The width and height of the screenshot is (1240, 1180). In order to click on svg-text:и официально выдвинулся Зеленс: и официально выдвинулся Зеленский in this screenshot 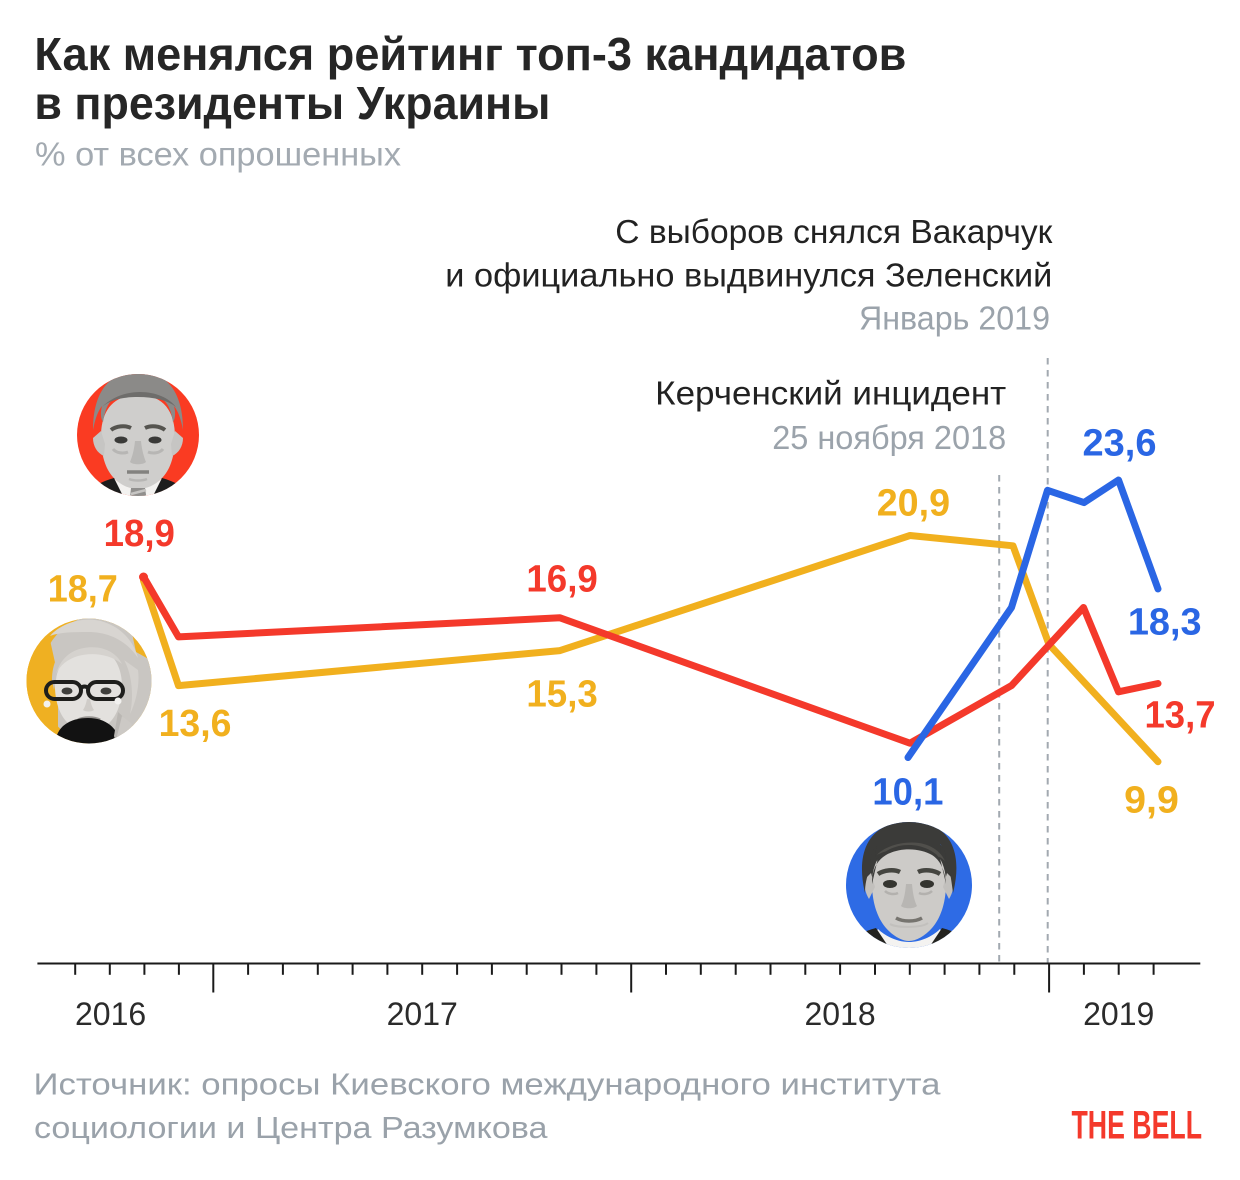, I will do `click(748, 274)`.